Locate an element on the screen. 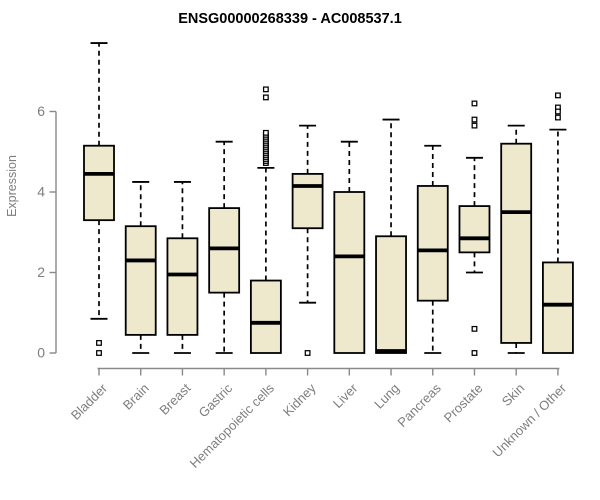 The image size is (600, 500). x-category-label: Bladder is located at coordinates (89, 401).